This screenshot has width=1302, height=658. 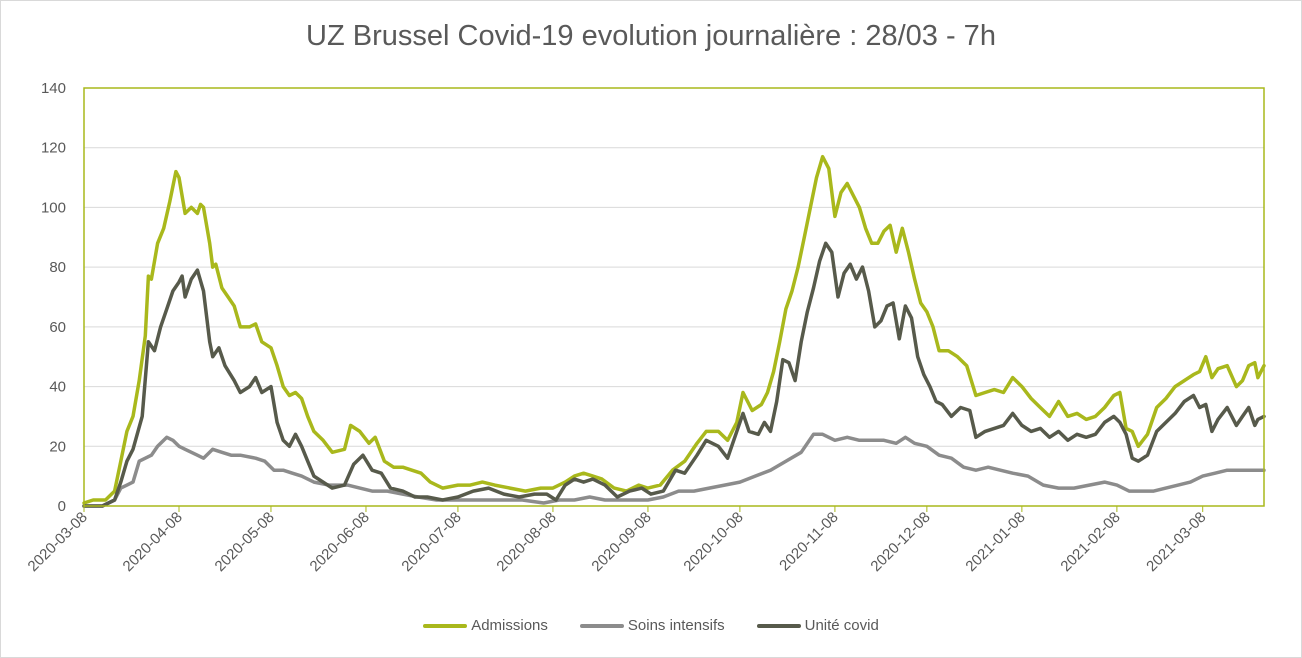 I want to click on x-tick-label: 2020-08-08, so click(x=526, y=542).